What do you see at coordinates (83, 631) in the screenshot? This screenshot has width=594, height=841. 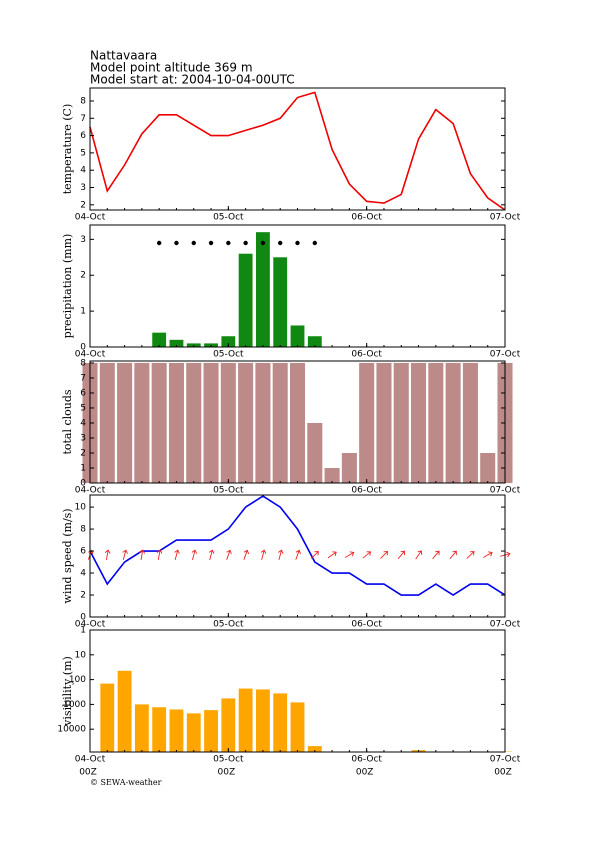 I see `y-tick-label: 1` at bounding box center [83, 631].